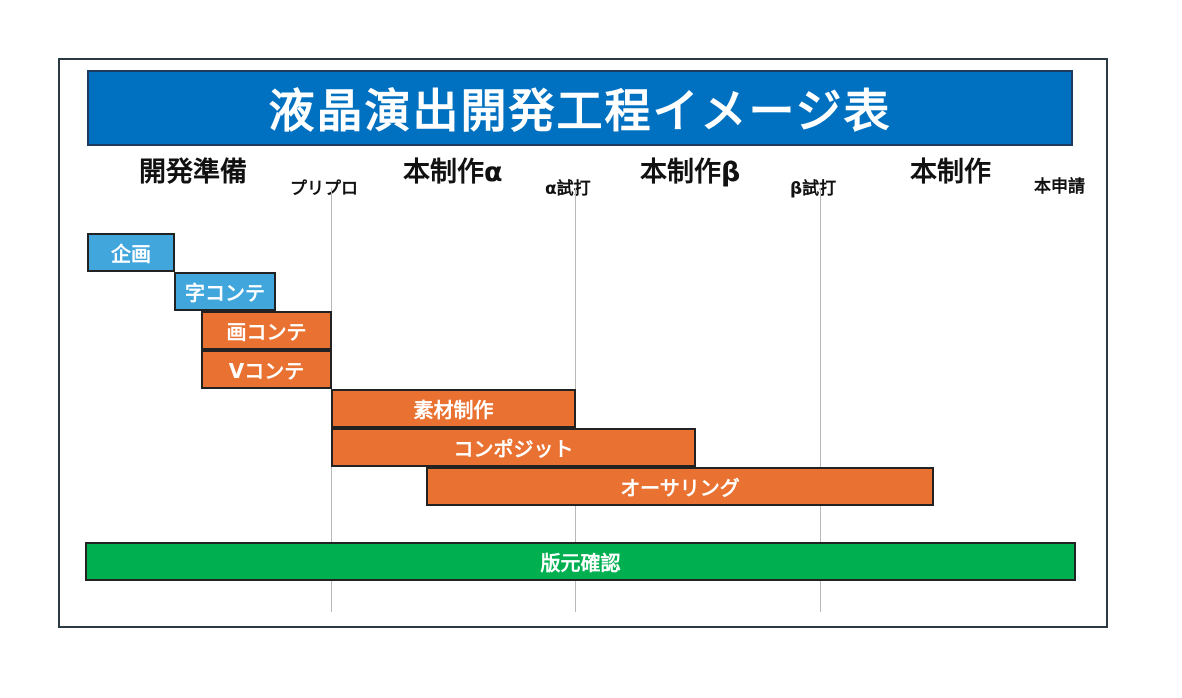 Image resolution: width=1182 pixels, height=698 pixels. I want to click on milestone-label-beta-test: β試打, so click(813, 189).